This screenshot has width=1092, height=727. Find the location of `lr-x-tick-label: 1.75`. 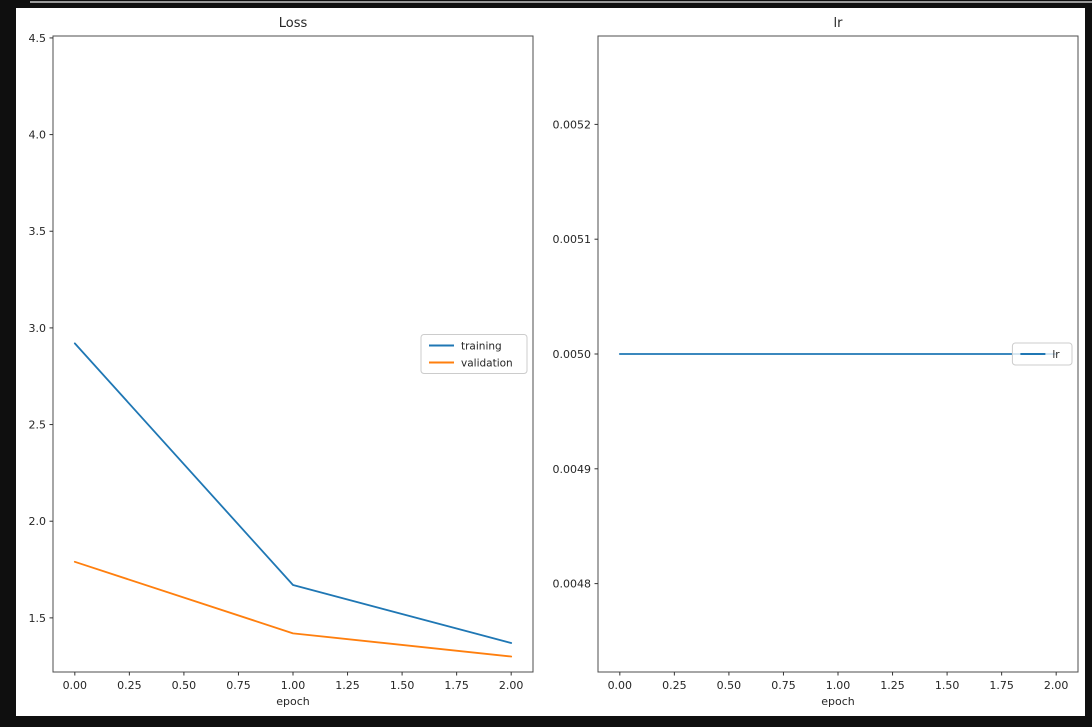

lr-x-tick-label: 1.75 is located at coordinates (1001, 685).